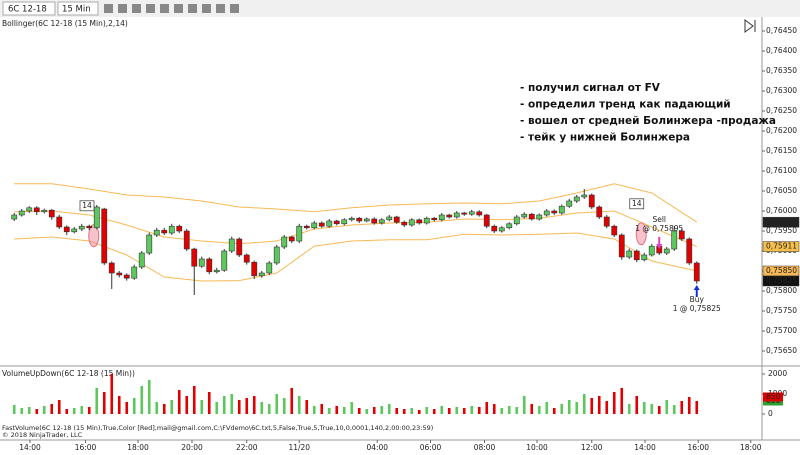  I want to click on y-tick-label: 0,76100, so click(781, 170).